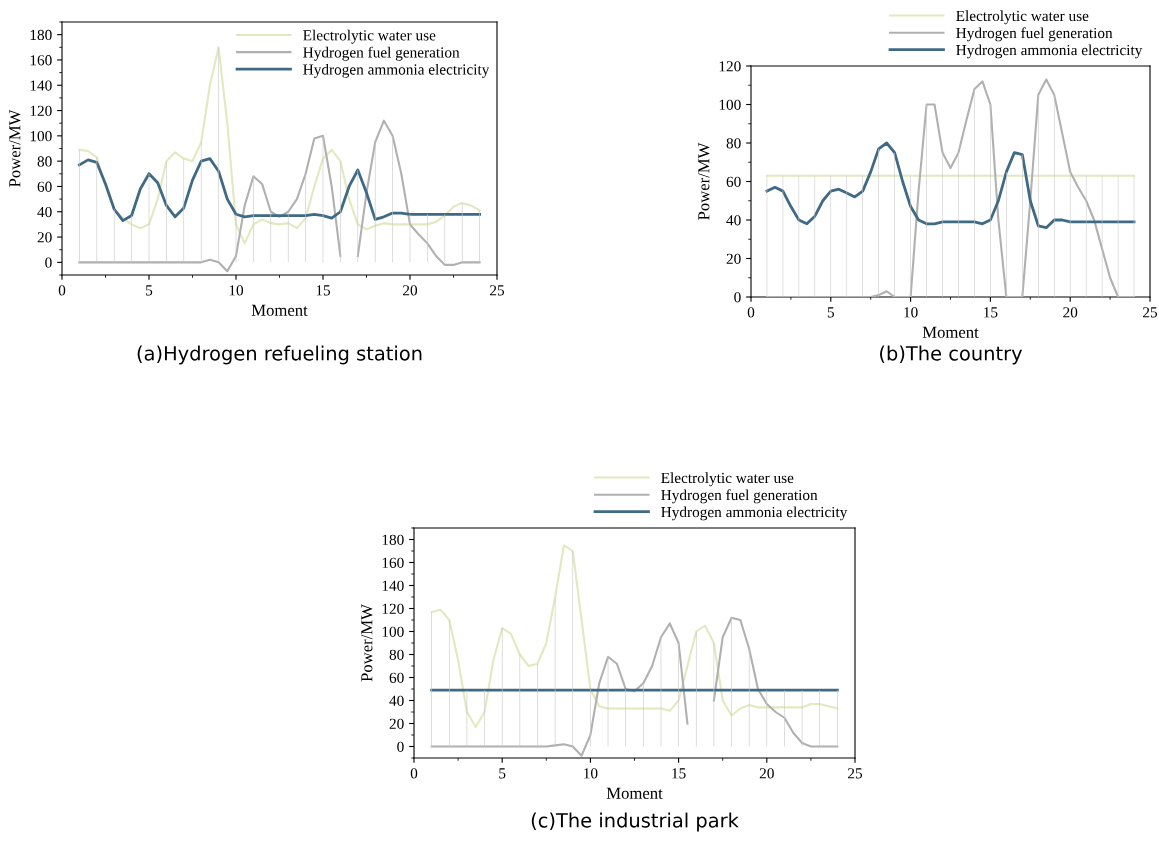  Describe the element at coordinates (951, 355) in the screenshot. I see `text: (b)The country` at that location.